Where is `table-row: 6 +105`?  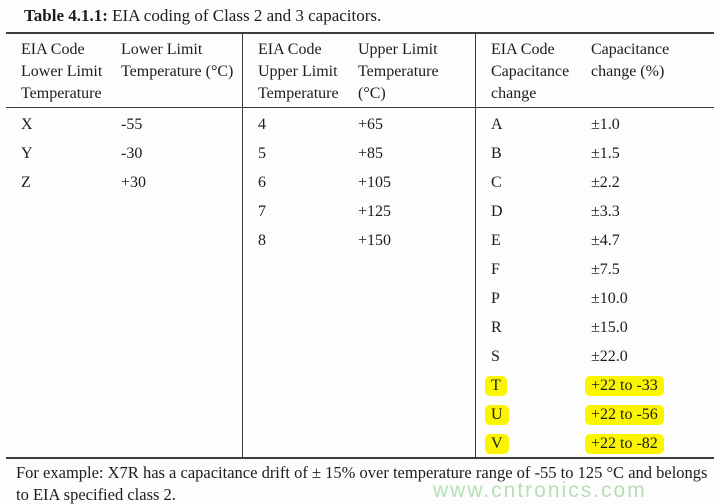
table-row: 6 +105 is located at coordinates (359, 184).